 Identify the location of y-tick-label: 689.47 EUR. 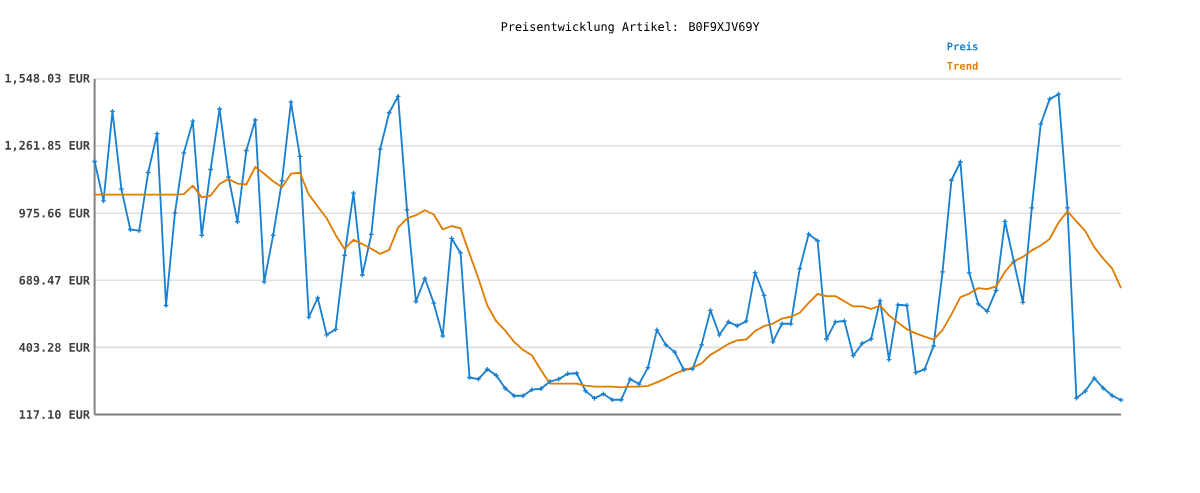
(54, 280).